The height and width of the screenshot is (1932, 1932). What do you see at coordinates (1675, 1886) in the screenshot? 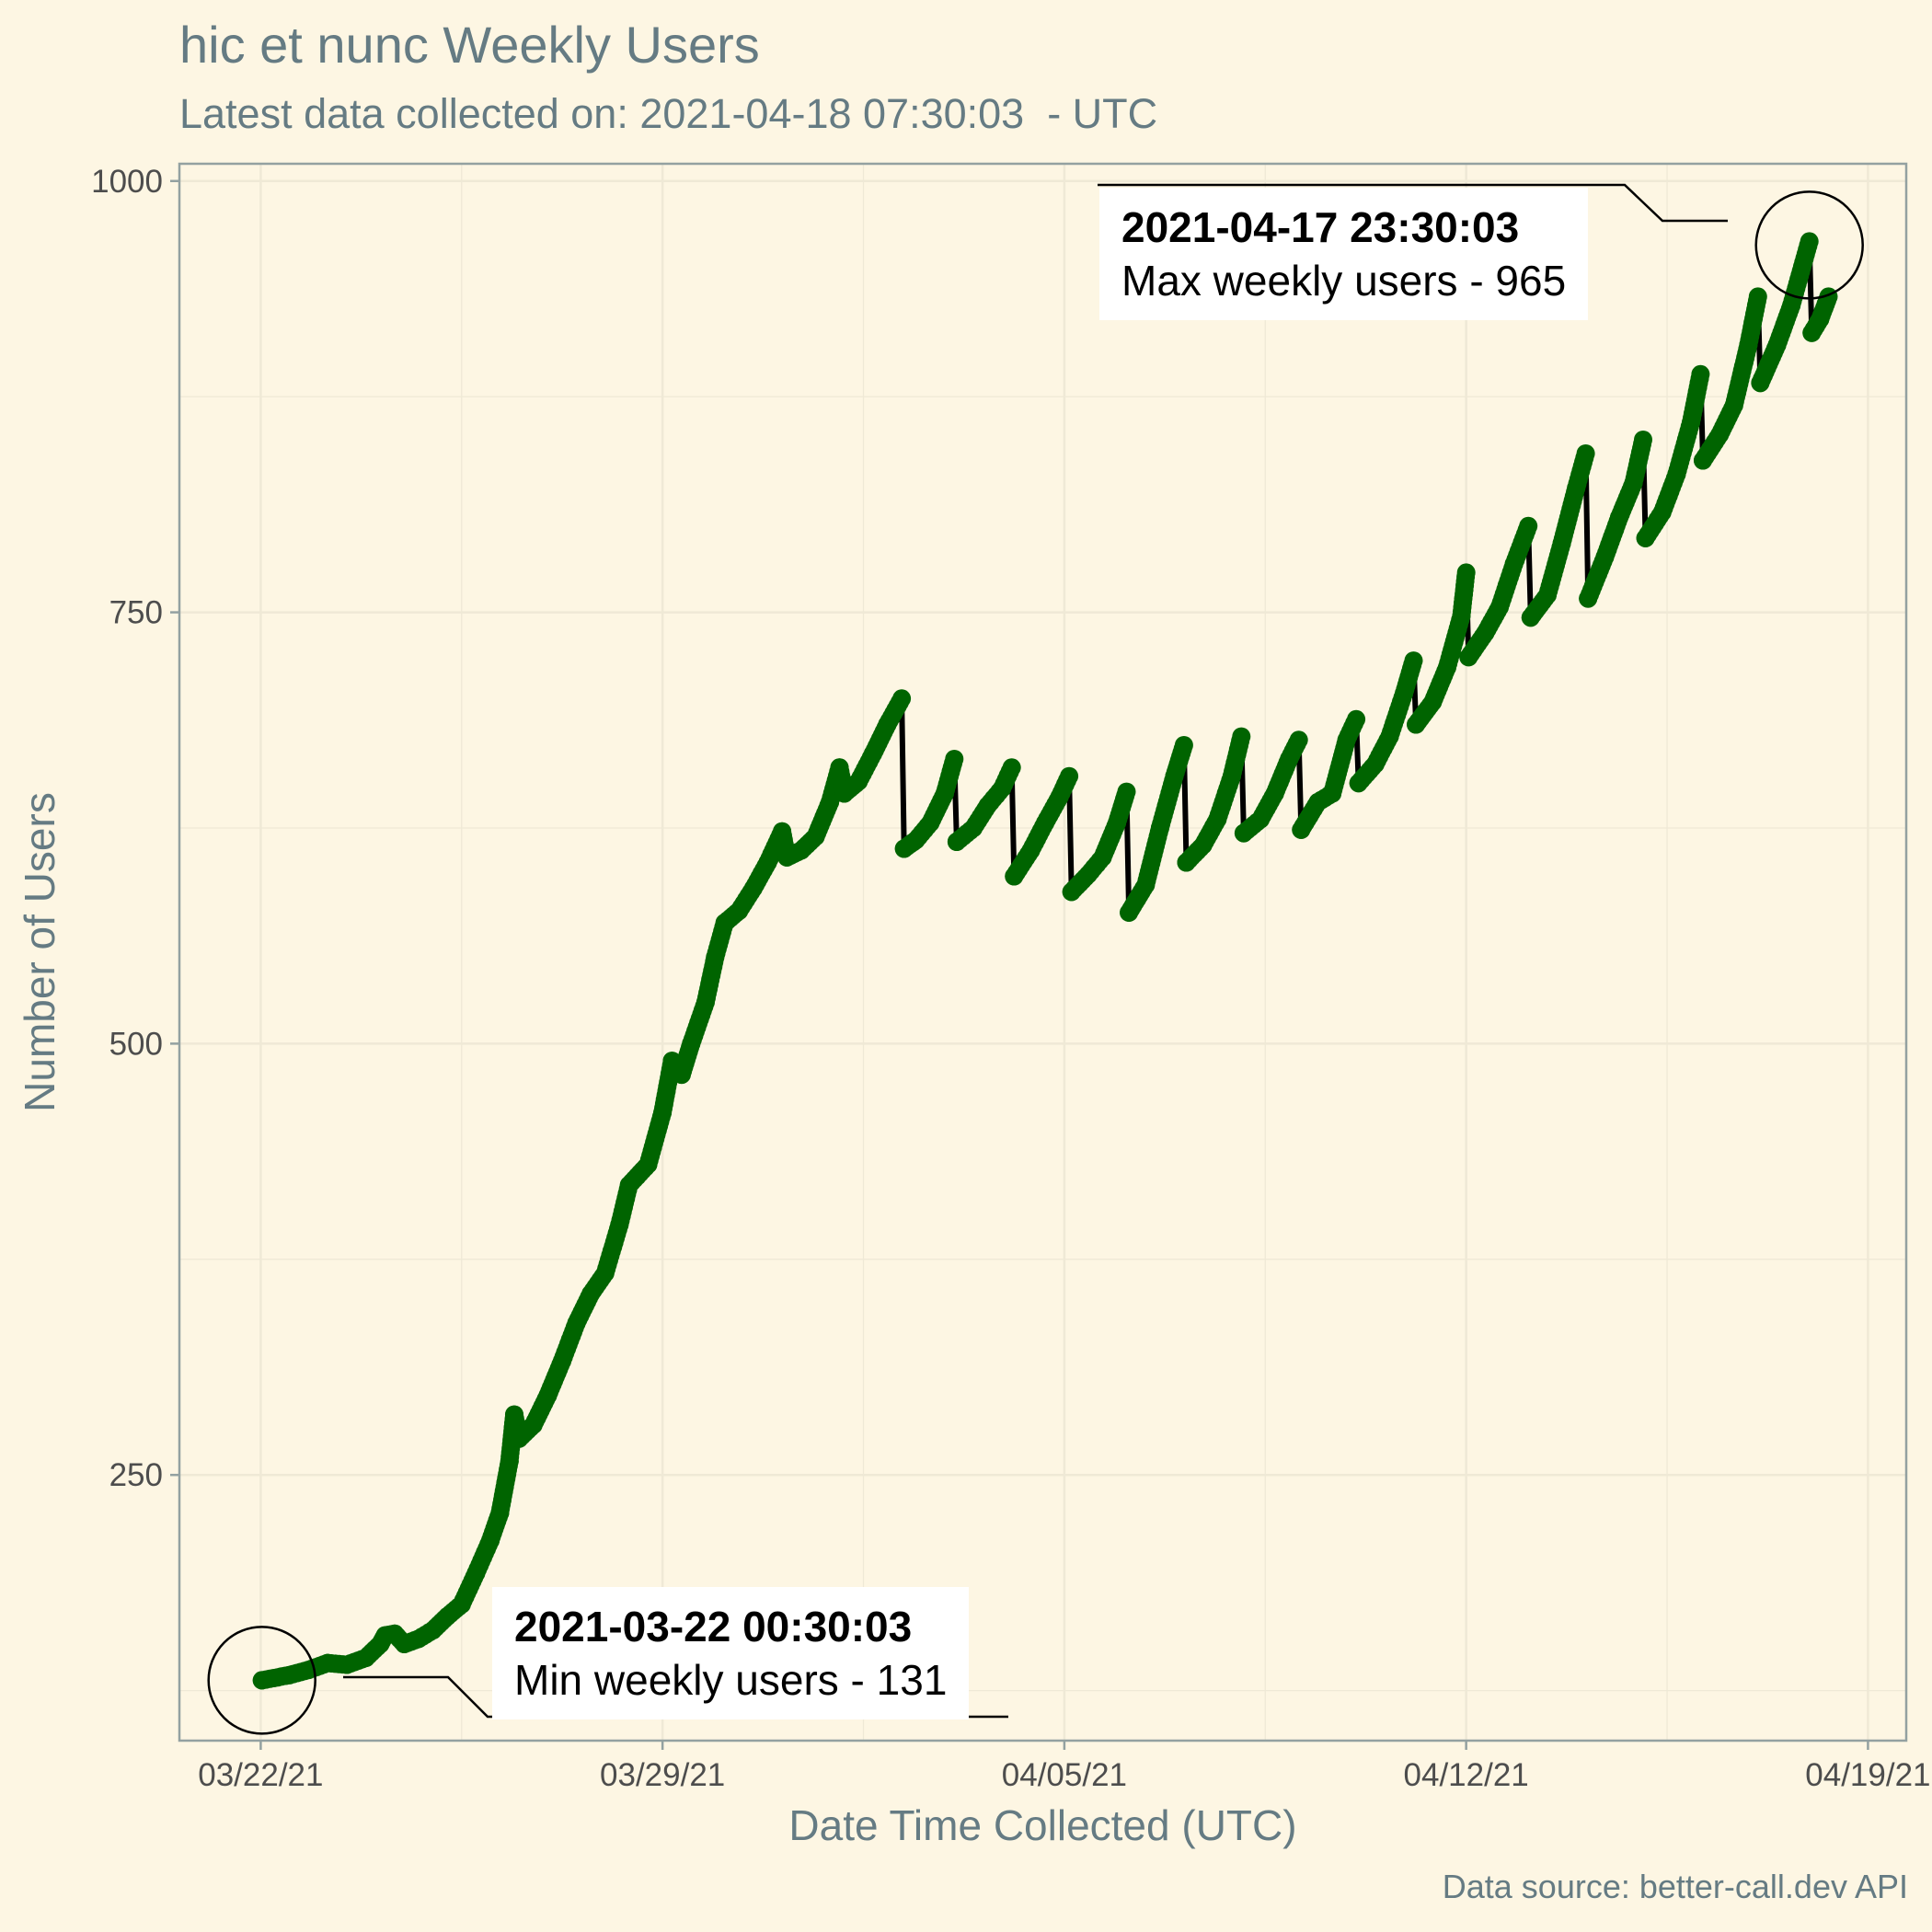
I see `data-source-caption: Data source: better-call.dev API` at bounding box center [1675, 1886].